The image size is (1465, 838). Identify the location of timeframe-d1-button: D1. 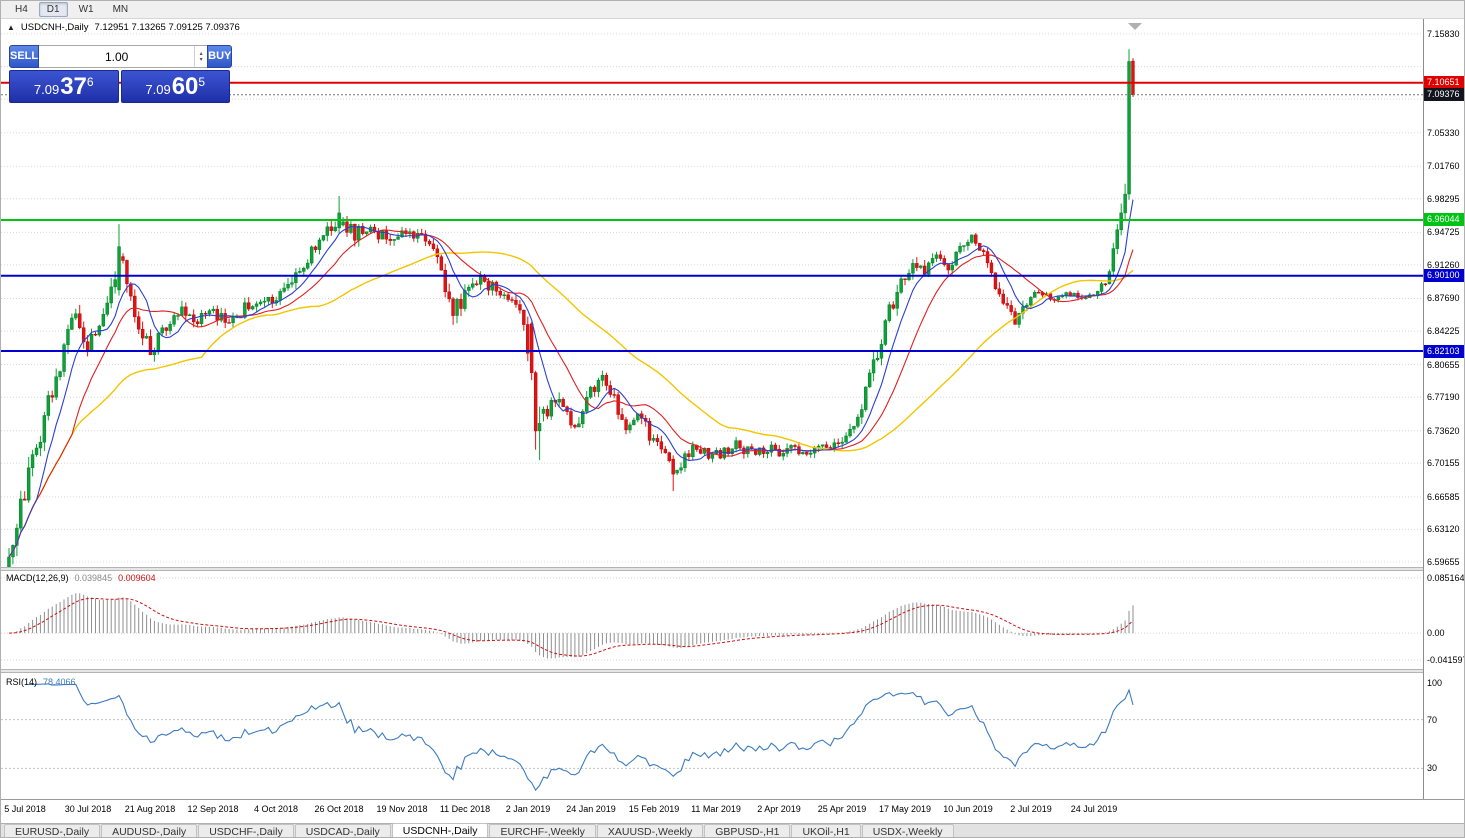
(53, 9).